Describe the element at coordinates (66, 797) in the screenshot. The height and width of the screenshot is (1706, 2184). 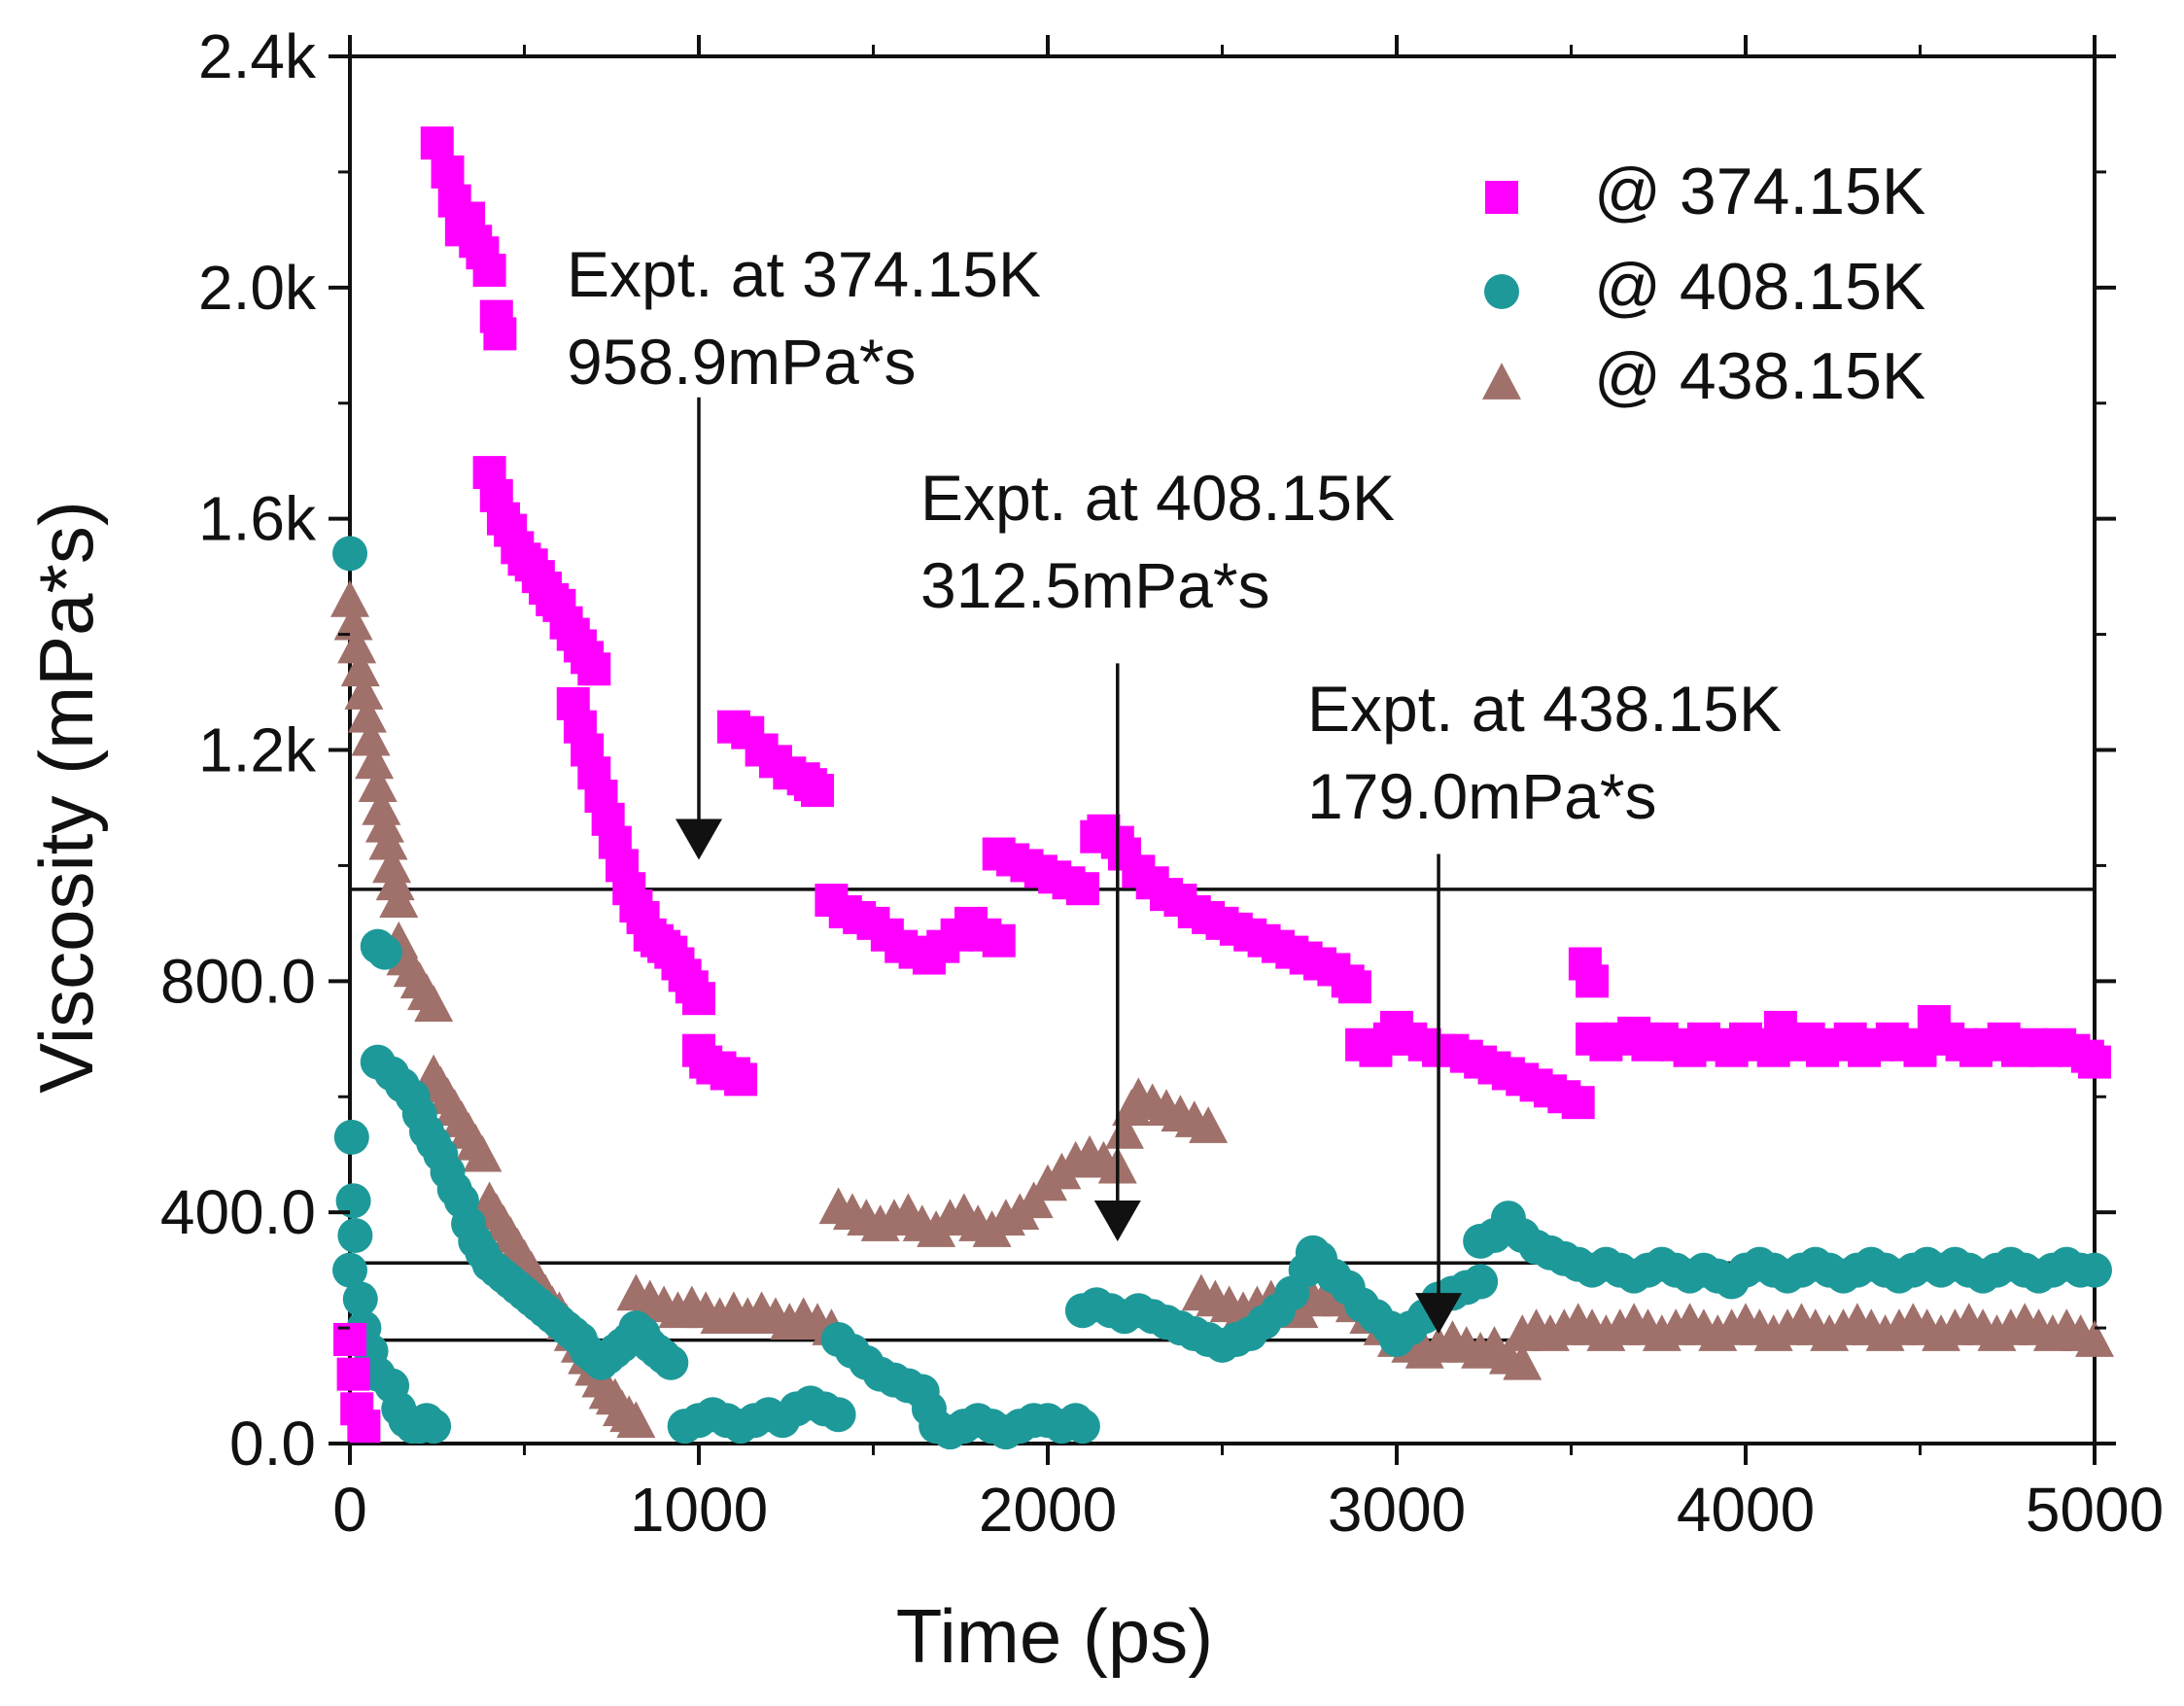
I see `y-axis-label: Viscosity (mPa*s)` at that location.